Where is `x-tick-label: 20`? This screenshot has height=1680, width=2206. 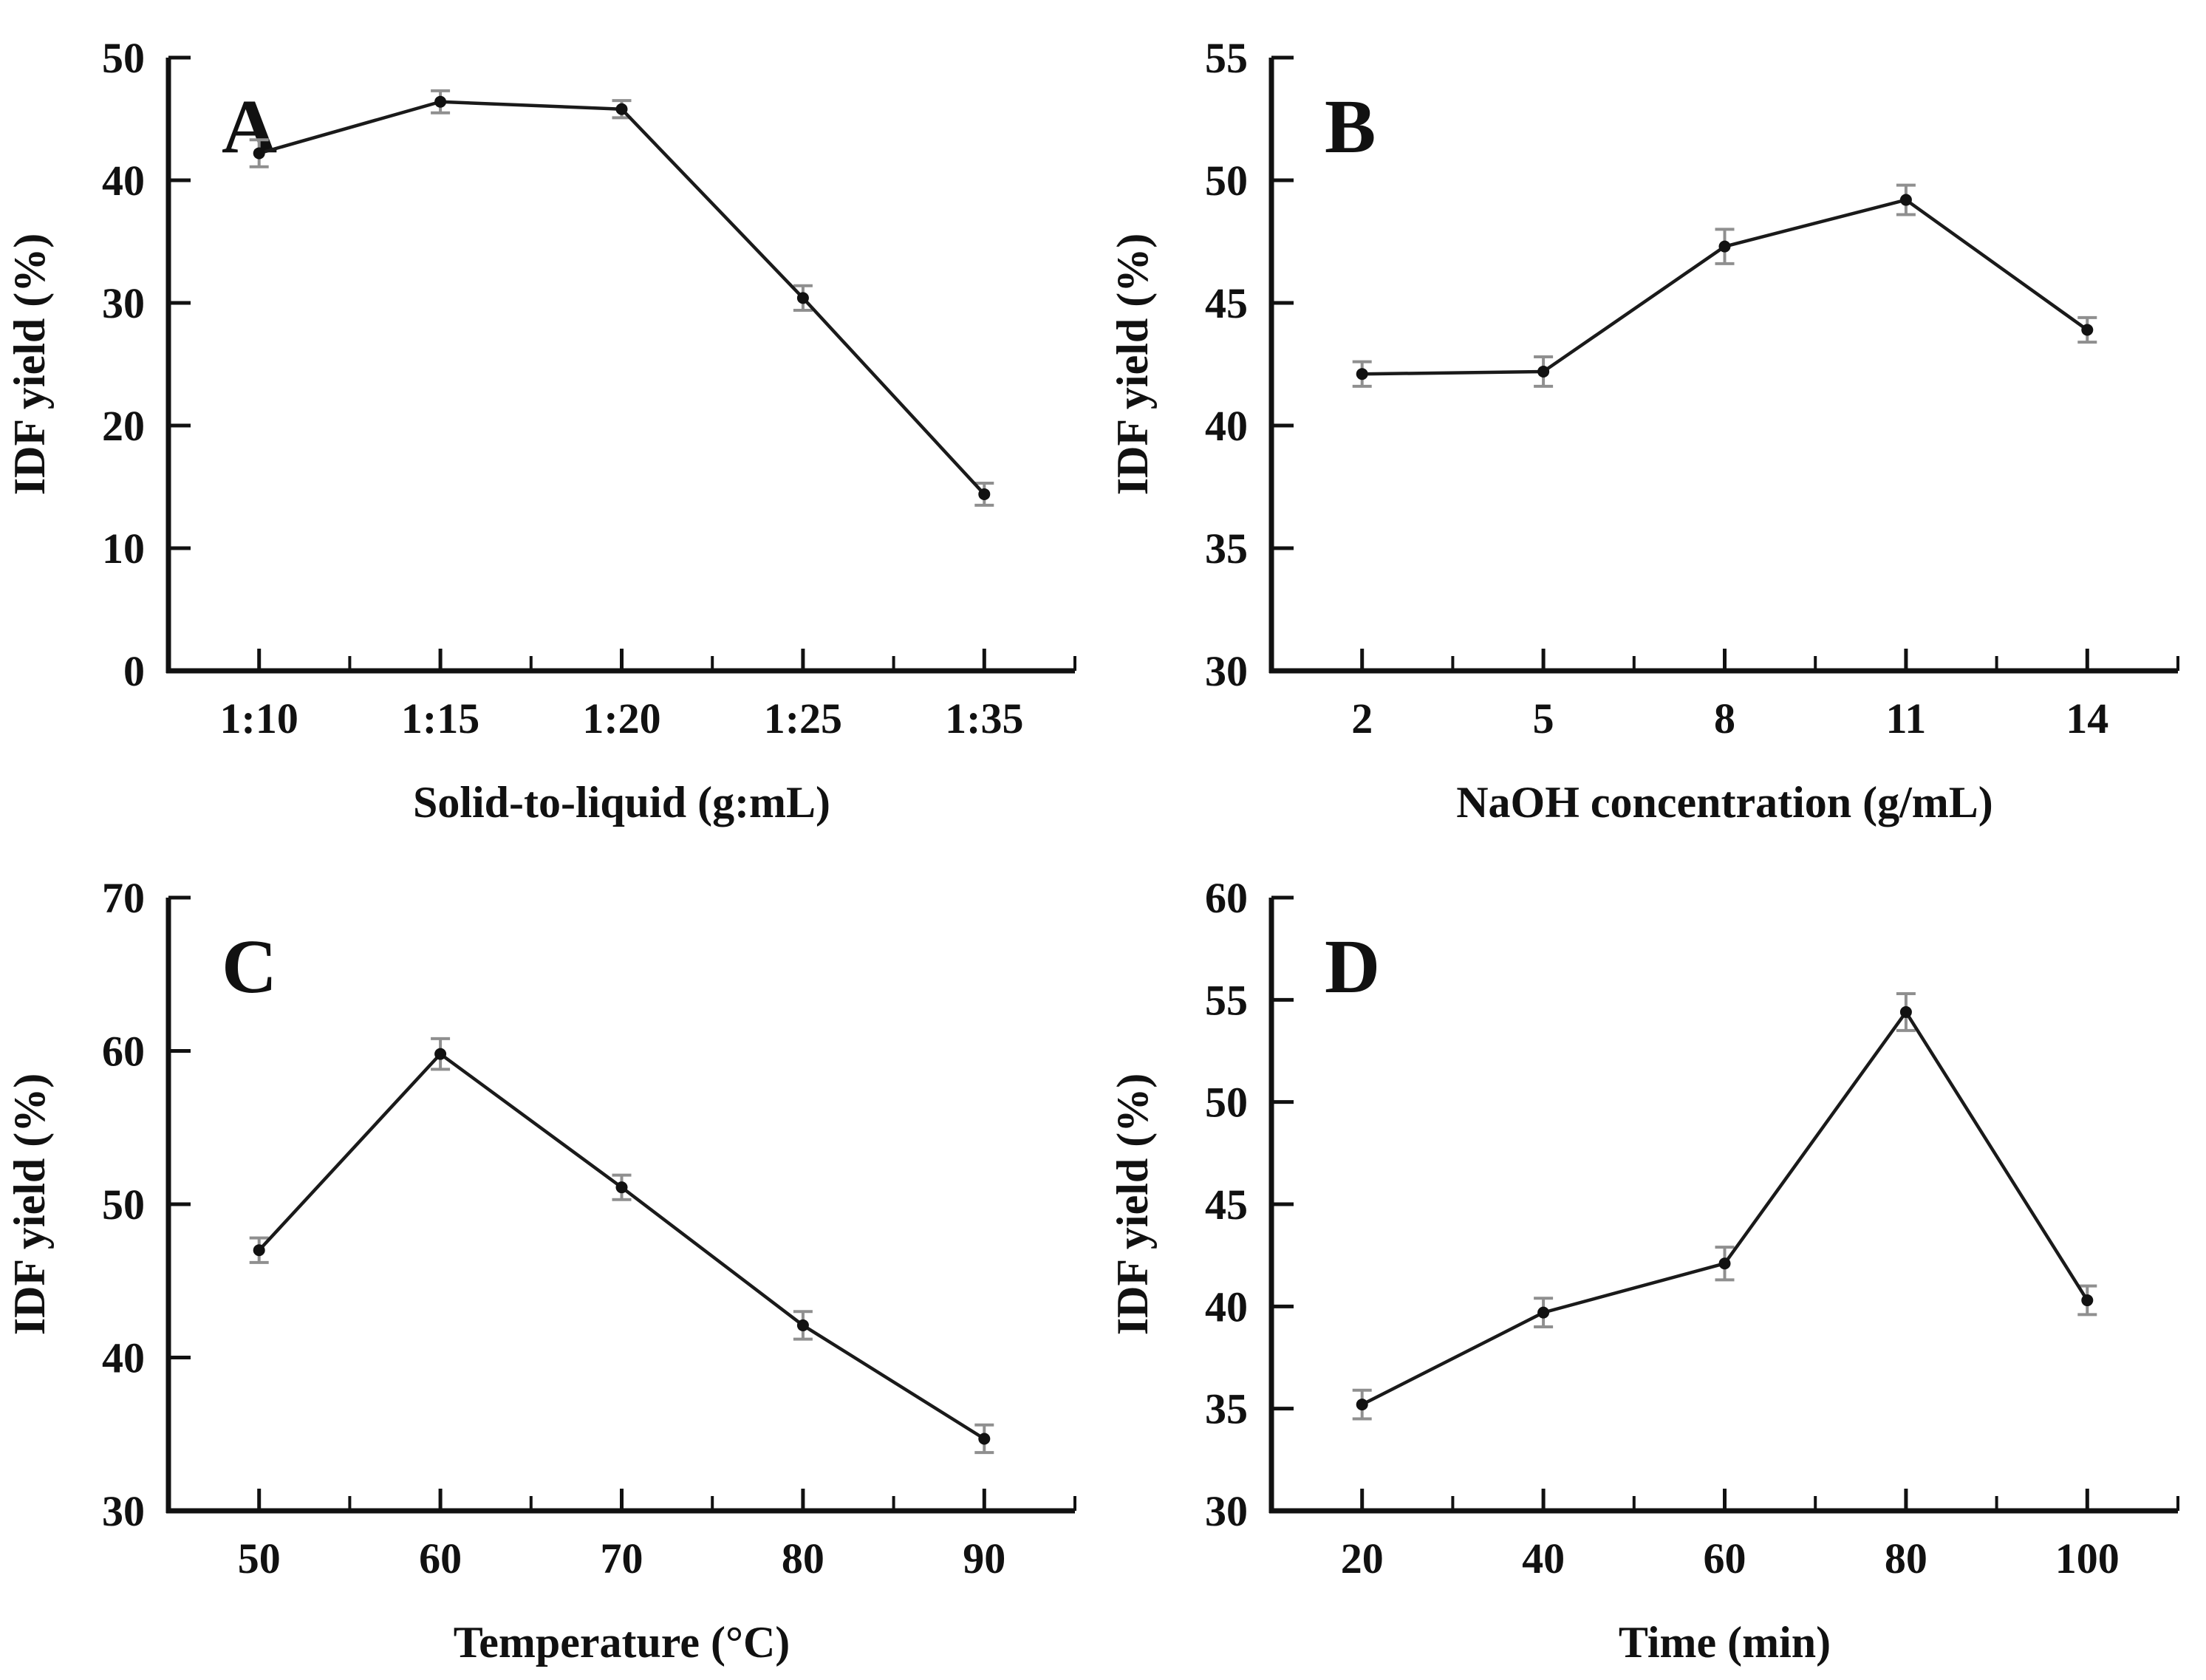 x-tick-label: 20 is located at coordinates (1362, 1558).